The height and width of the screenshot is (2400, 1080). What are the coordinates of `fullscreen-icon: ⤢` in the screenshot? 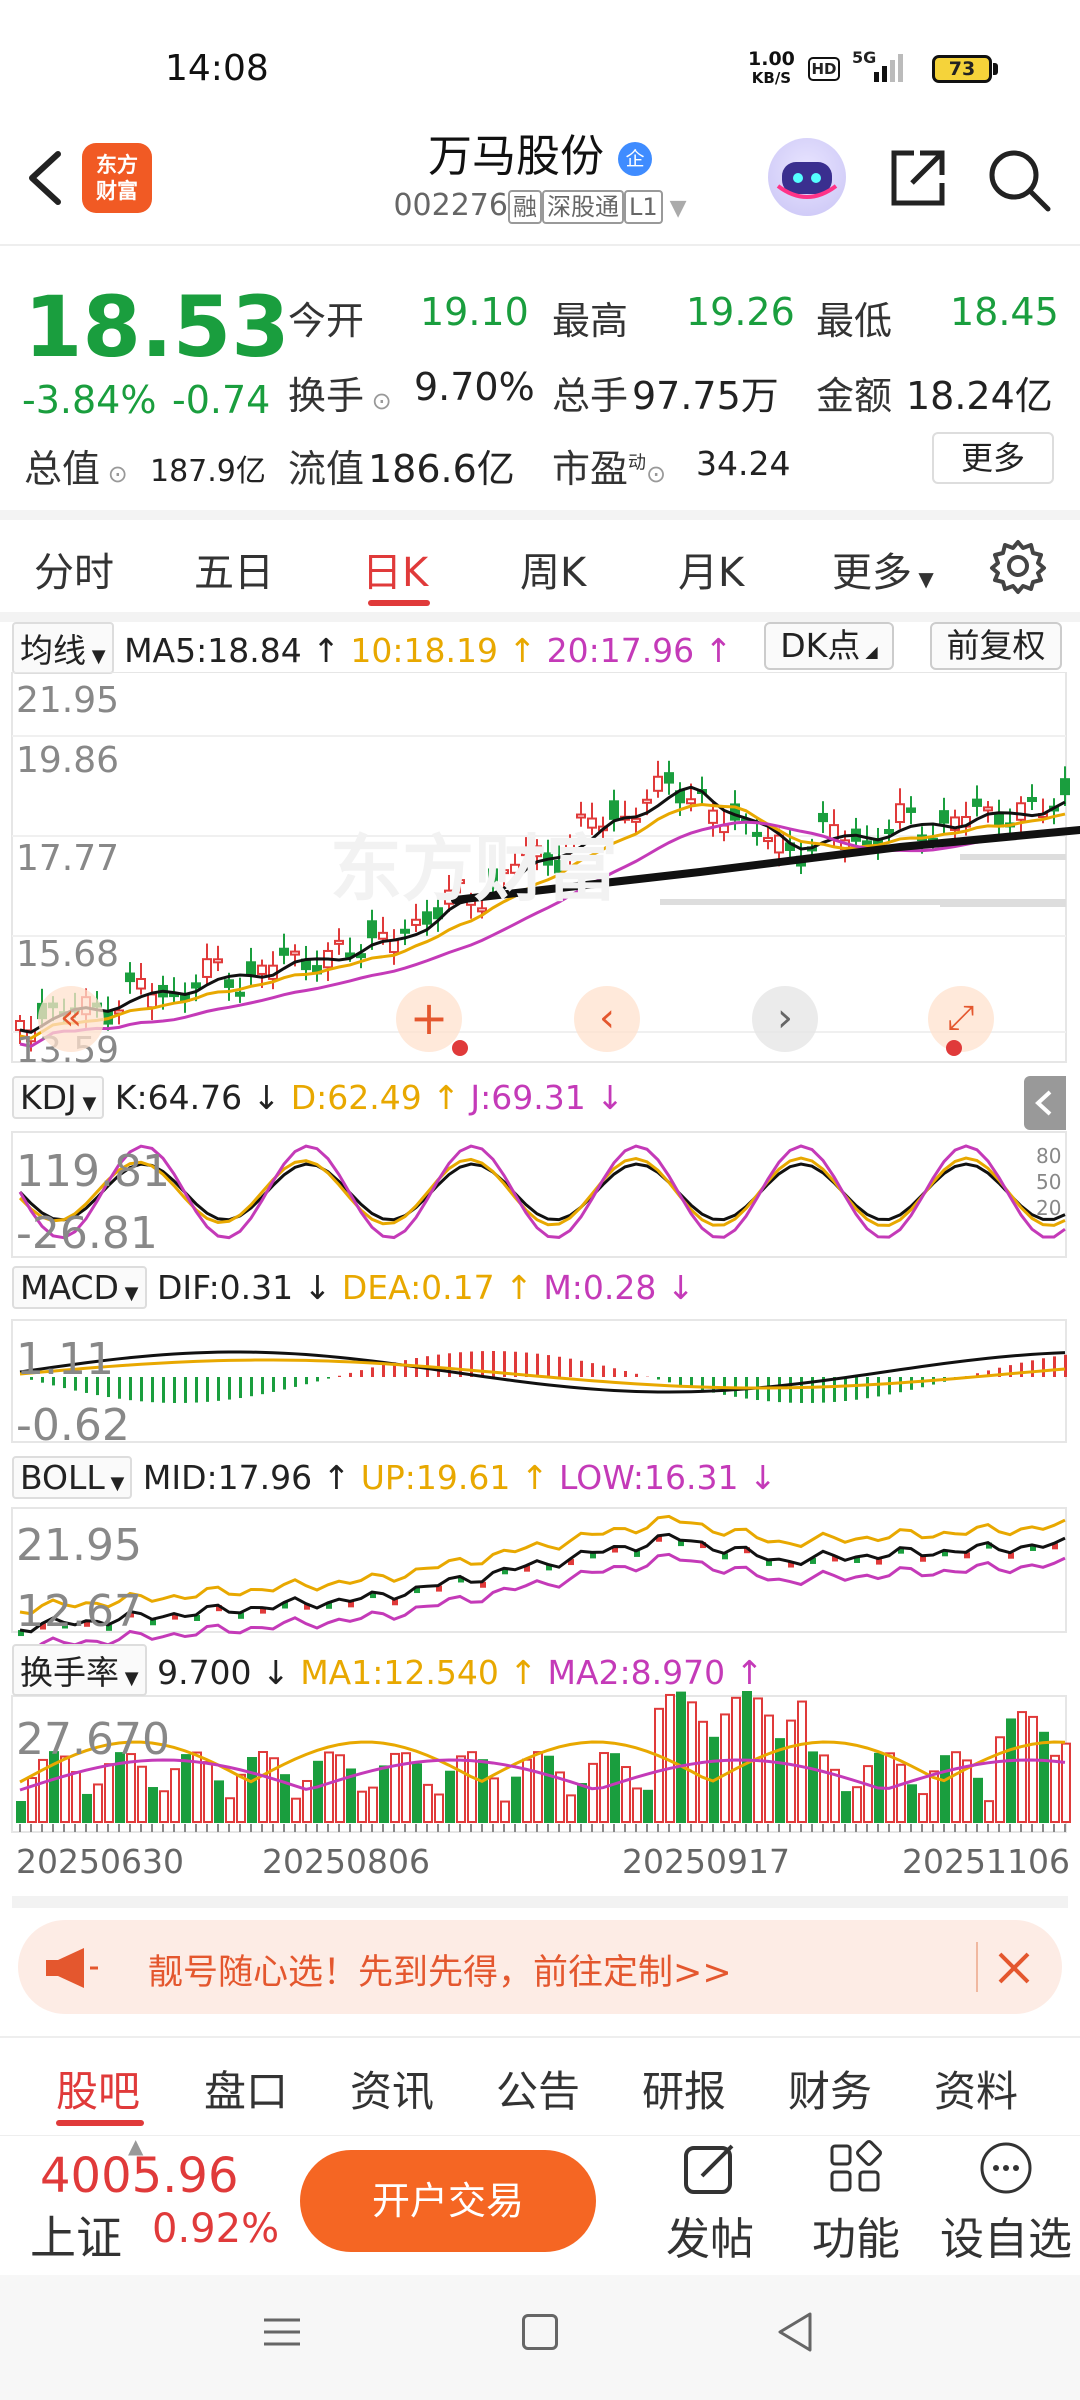 It's located at (961, 1019).